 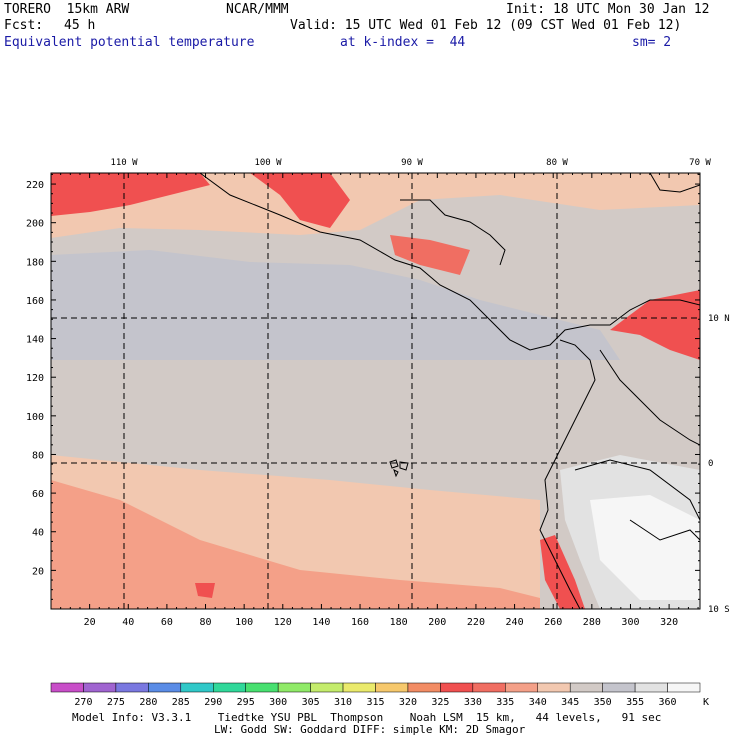 What do you see at coordinates (35, 417) in the screenshot?
I see `y-tick-label: 100` at bounding box center [35, 417].